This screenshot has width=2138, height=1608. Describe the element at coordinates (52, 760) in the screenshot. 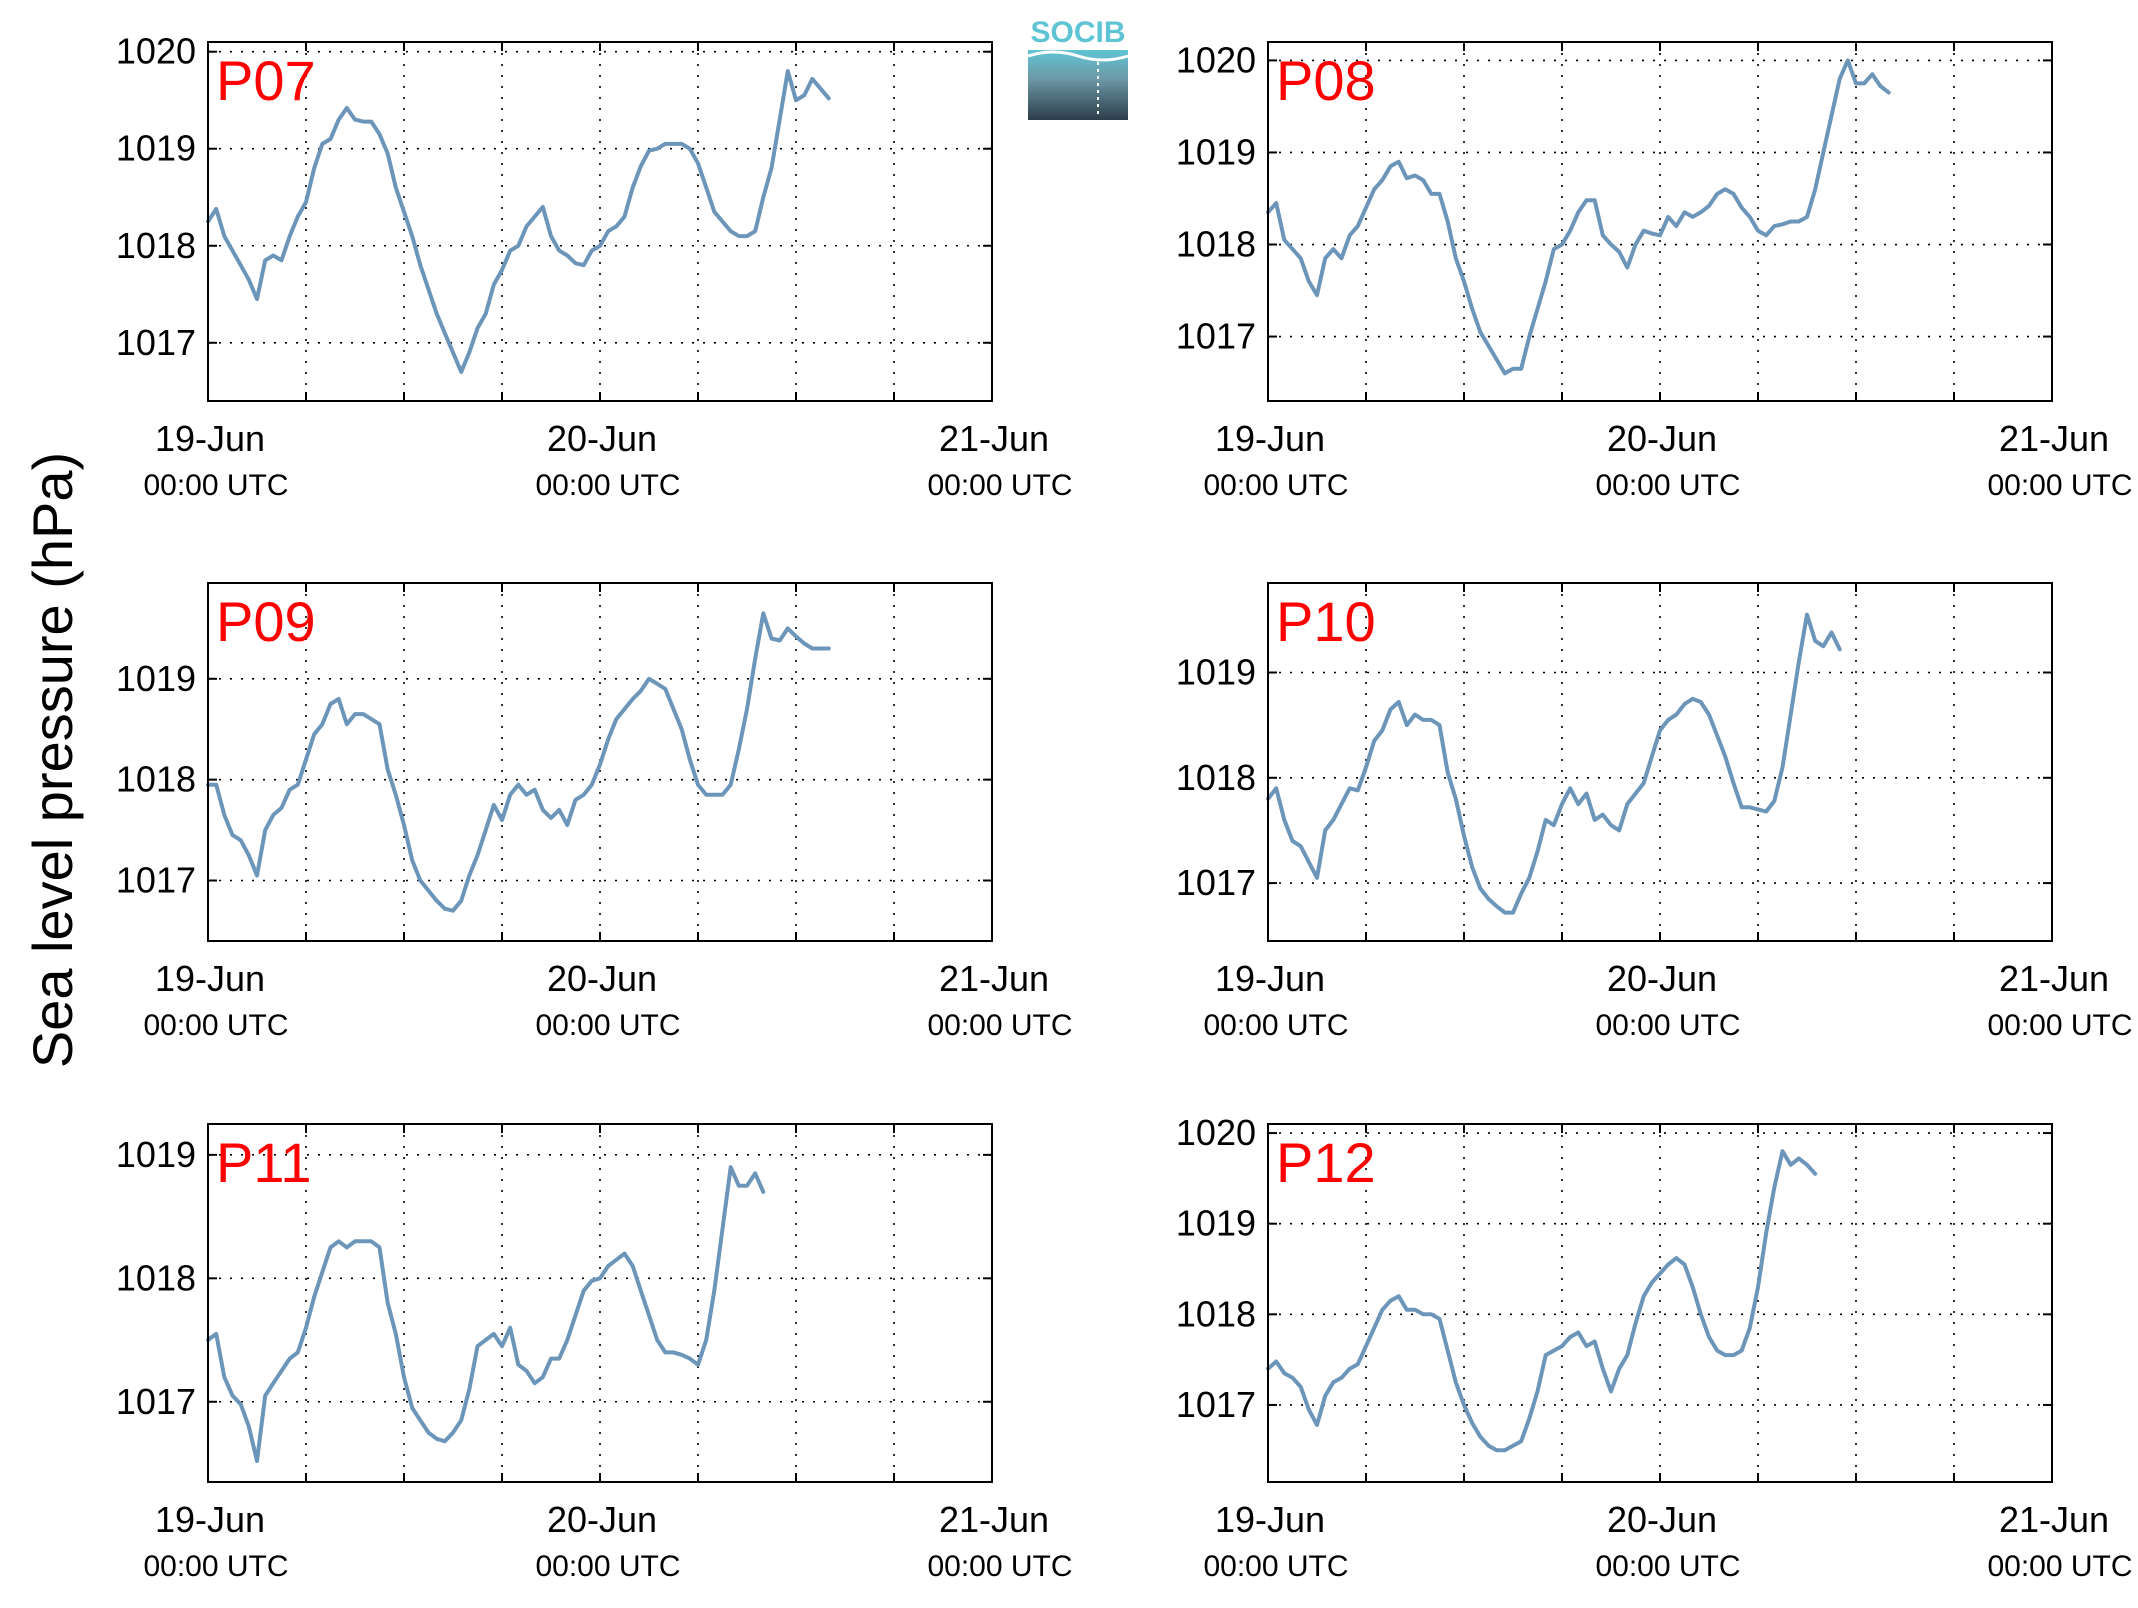

I see `y-axis-label: Sea level pressure (hPa)` at that location.